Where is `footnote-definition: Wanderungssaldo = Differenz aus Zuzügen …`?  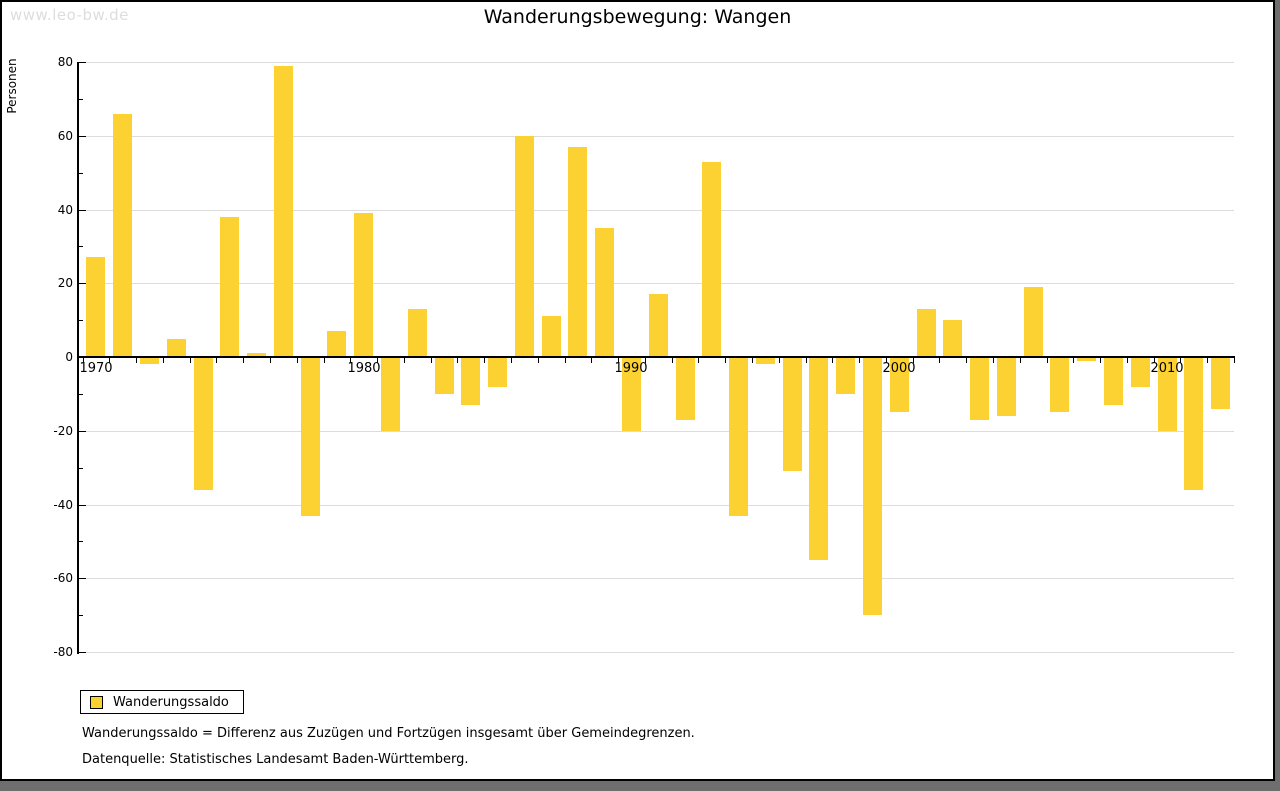
footnote-definition: Wanderungssaldo = Differenz aus Zuzügen … is located at coordinates (388, 733).